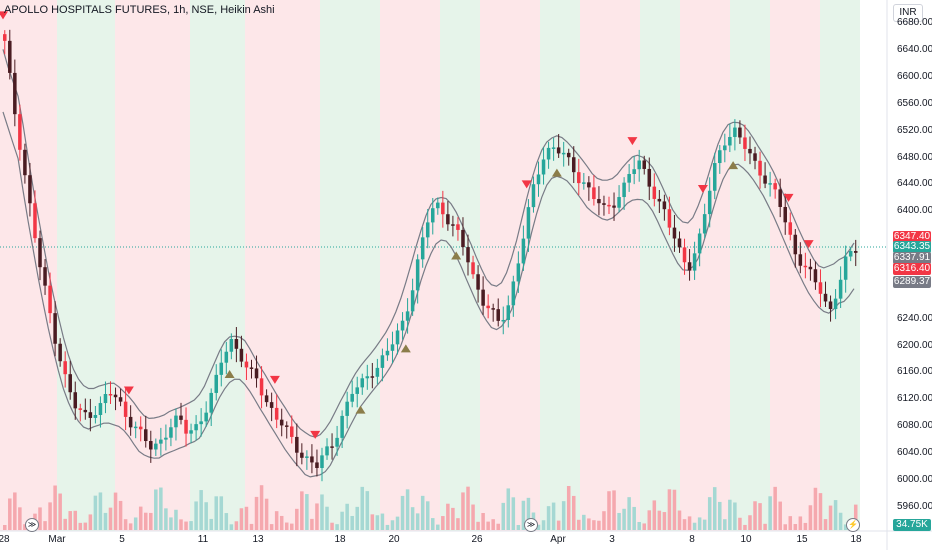  I want to click on realtime-icon: ⚡, so click(853, 525).